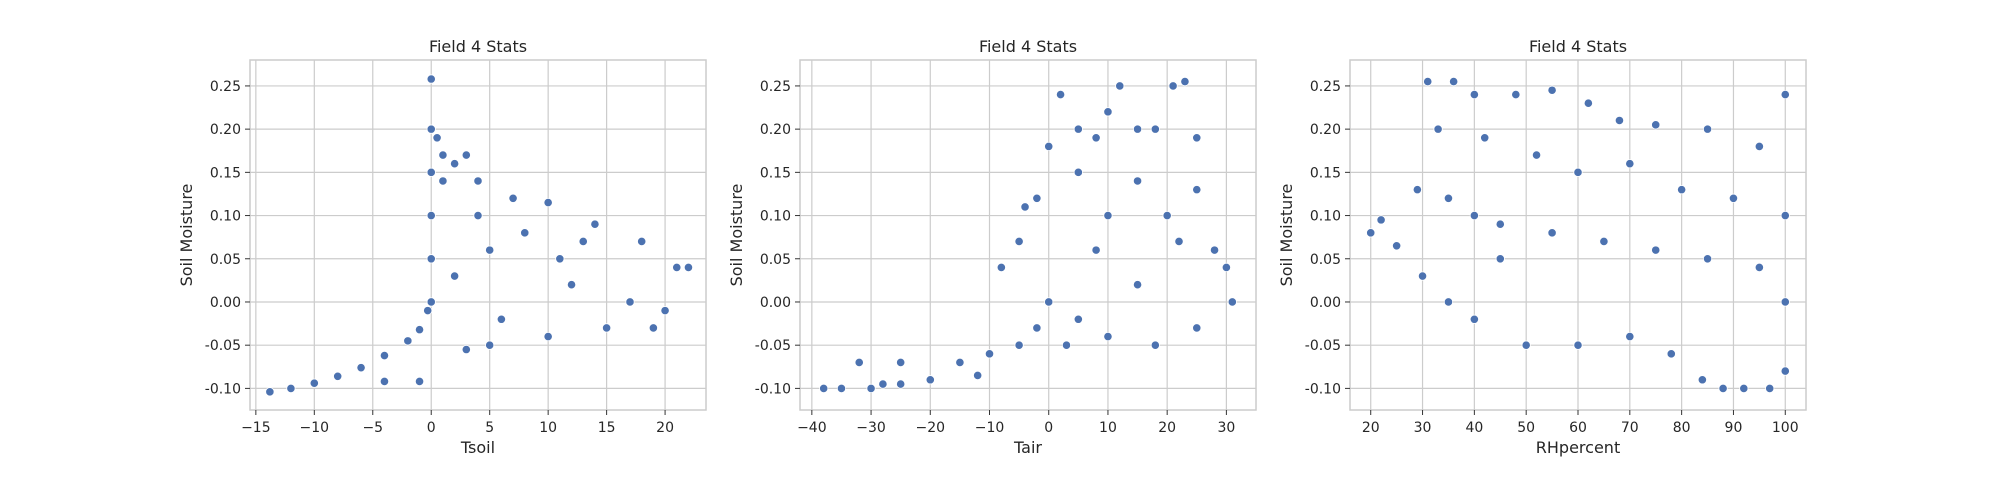 Image resolution: width=2000 pixels, height=500 pixels. Describe the element at coordinates (1580, 423) in the screenshot. I see `x-axis-ticks: 20 30 40 50 60 70 80 90 100` at that location.